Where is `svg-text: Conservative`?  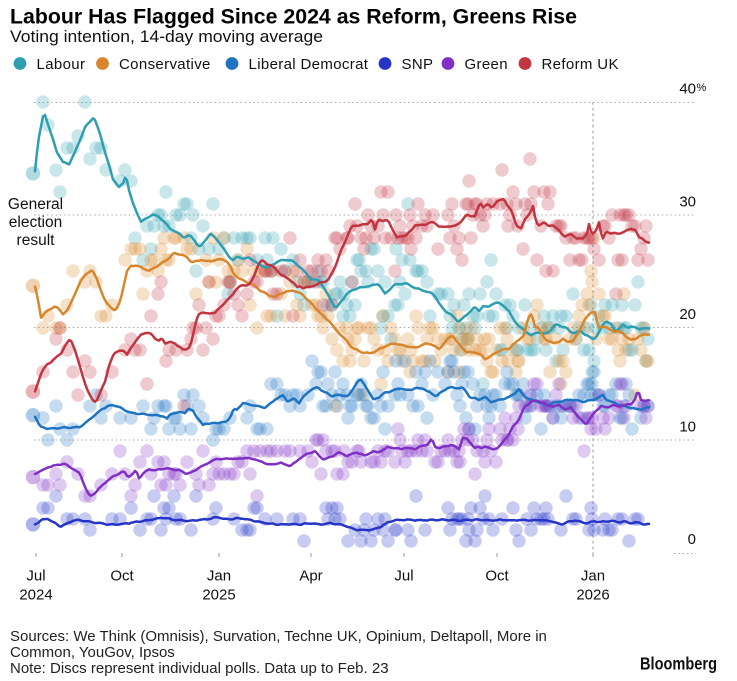
svg-text: Conservative is located at coordinates (165, 64).